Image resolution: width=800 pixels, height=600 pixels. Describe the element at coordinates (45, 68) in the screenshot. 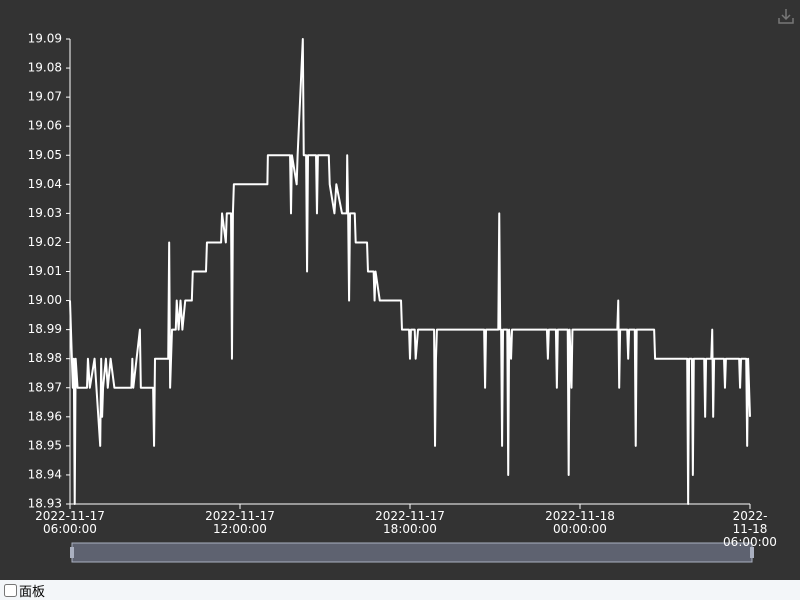

I see `y-tick-label: 19.08` at that location.